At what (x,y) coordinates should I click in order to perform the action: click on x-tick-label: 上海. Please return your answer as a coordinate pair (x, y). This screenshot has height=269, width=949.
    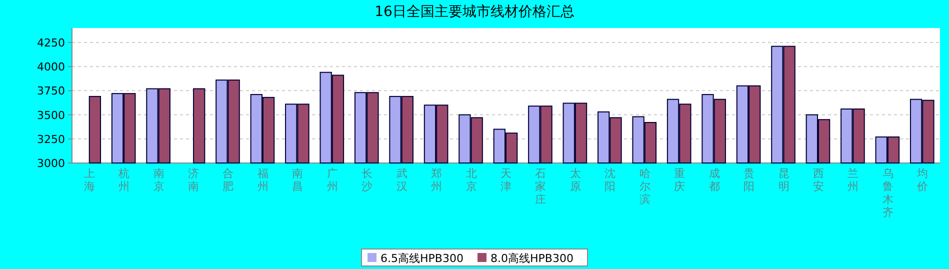
    Looking at the image, I should click on (89, 180).